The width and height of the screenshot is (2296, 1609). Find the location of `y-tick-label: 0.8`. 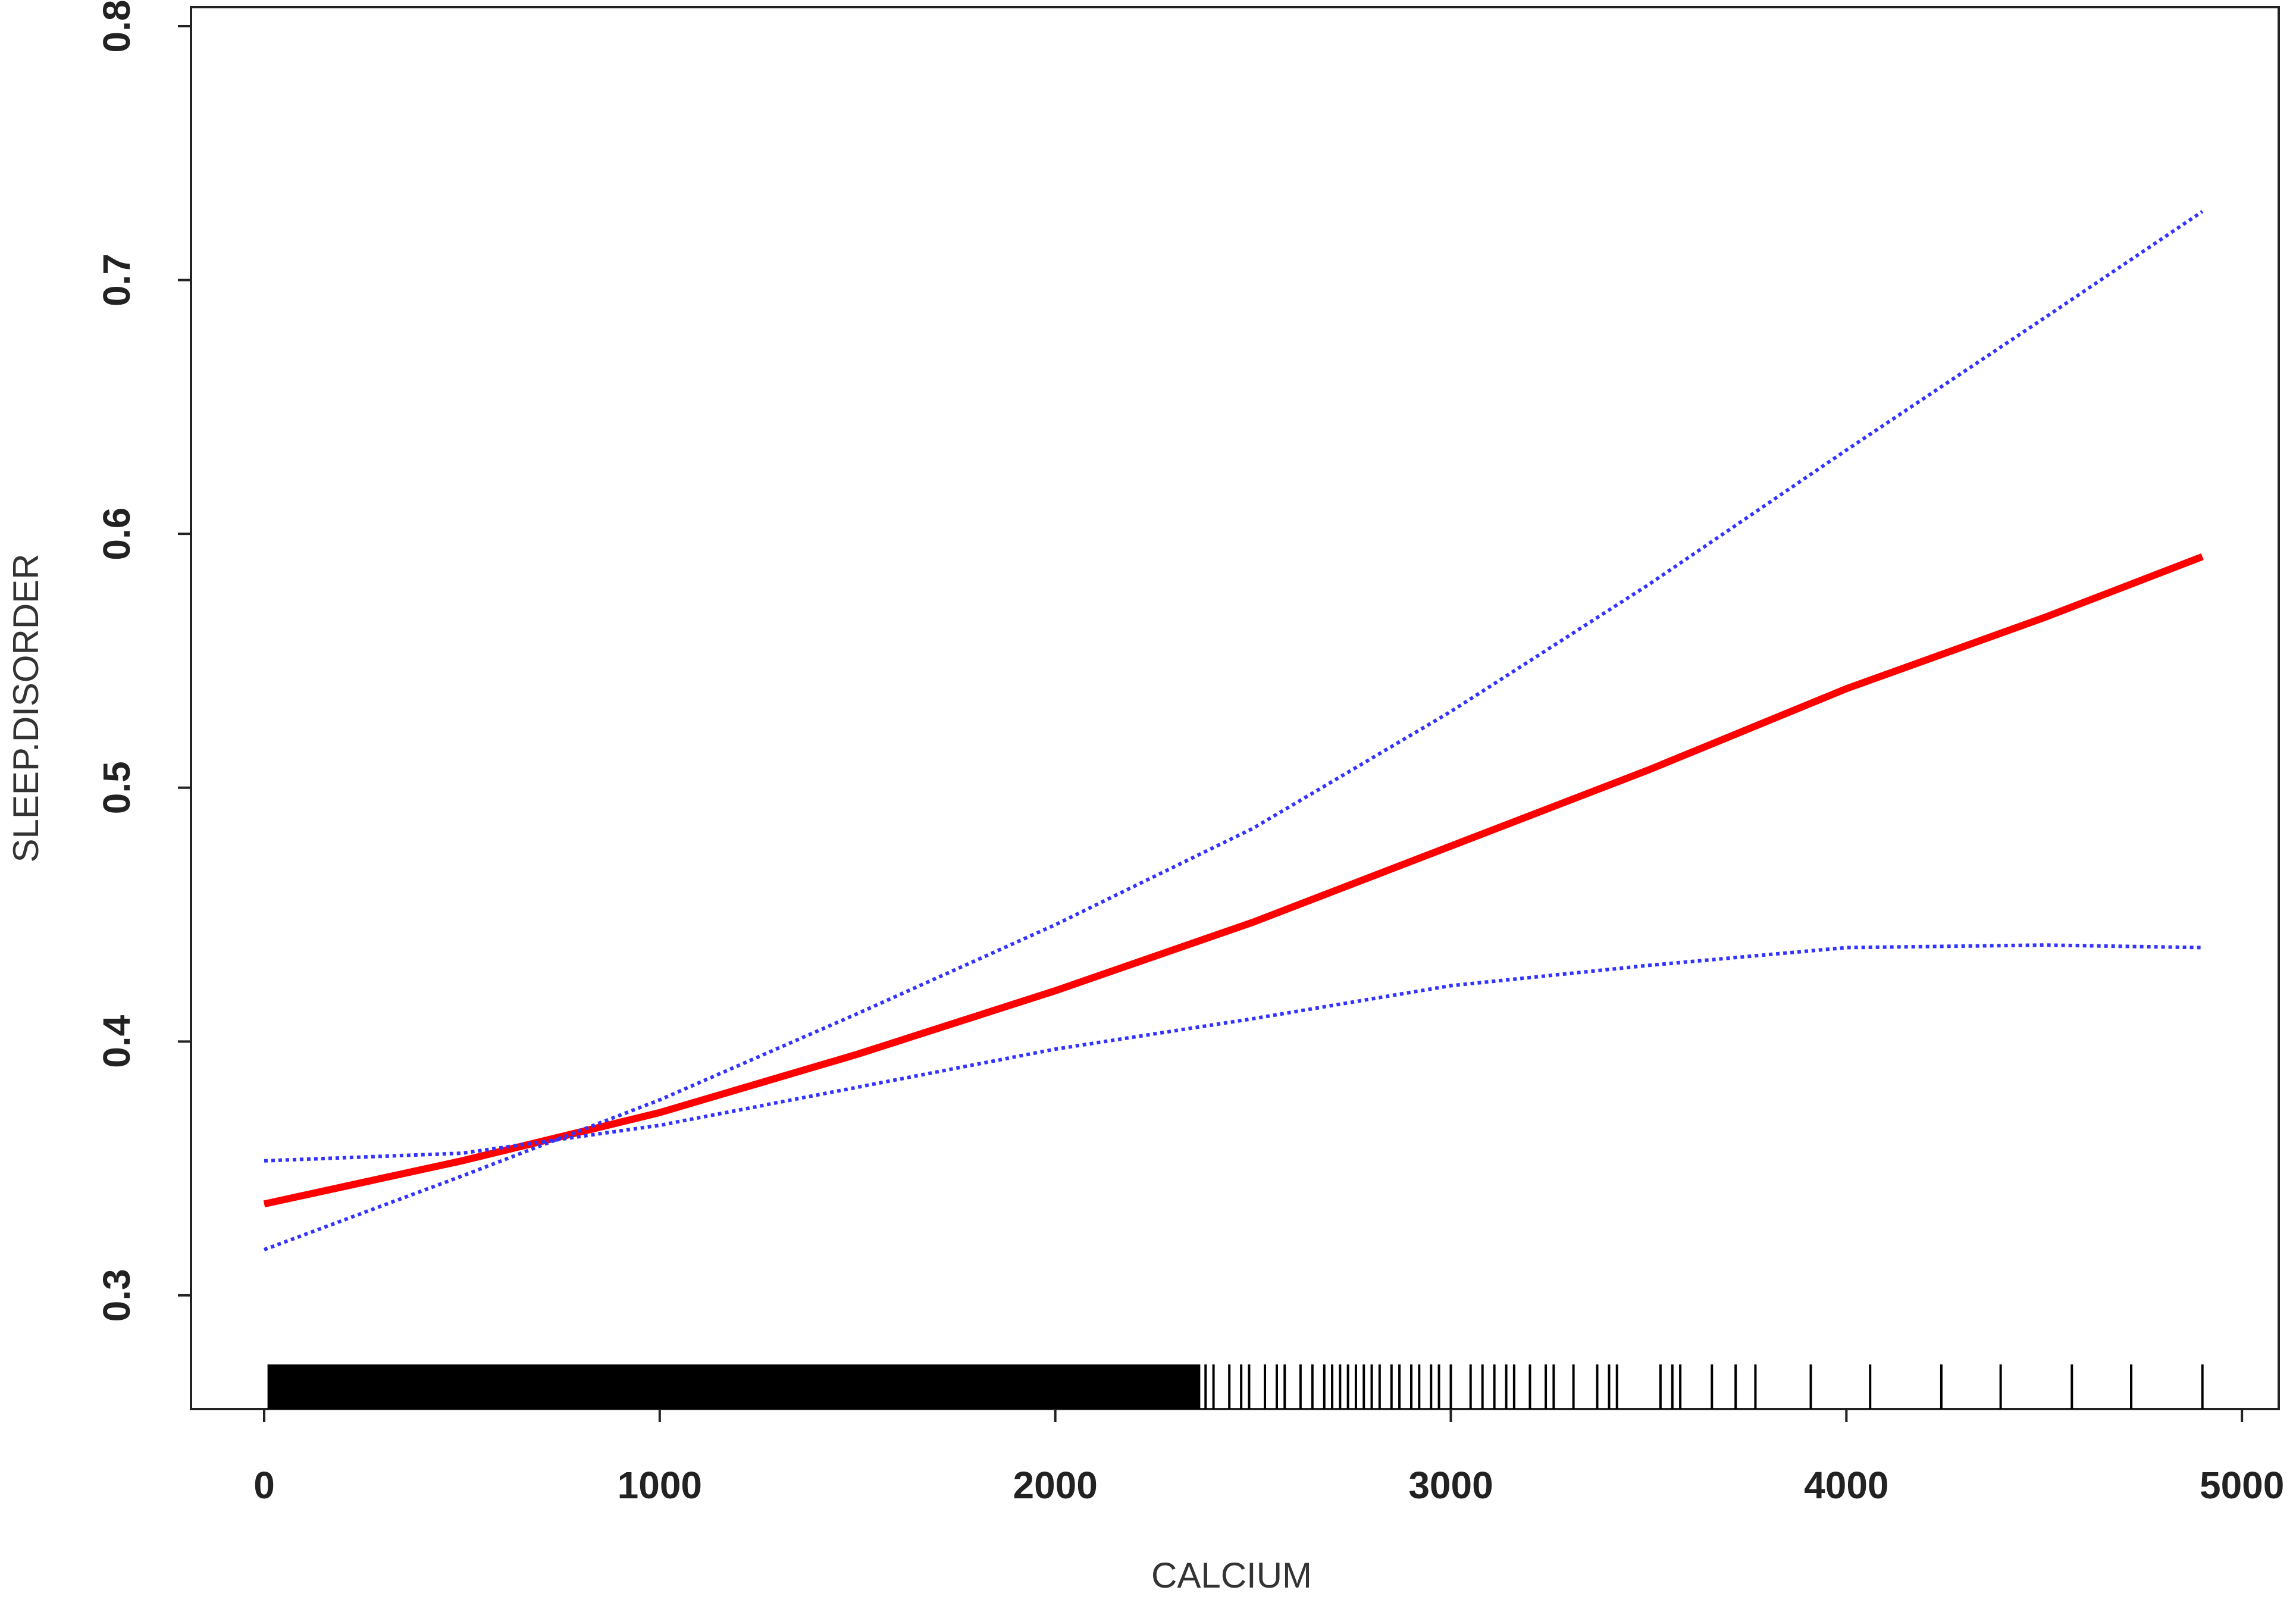

y-tick-label: 0.8 is located at coordinates (116, 26).